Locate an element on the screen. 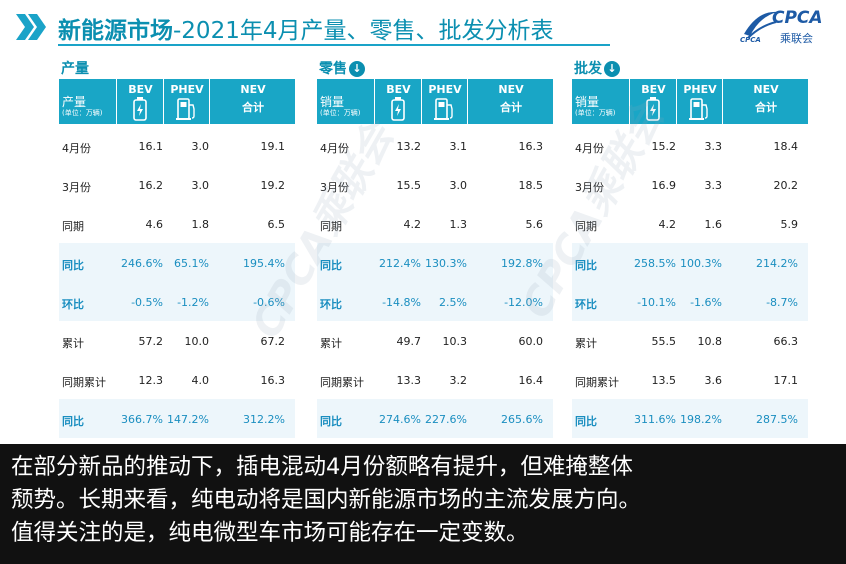 This screenshot has height=564, width=846. cell-nev: -0.6% is located at coordinates (269, 302).